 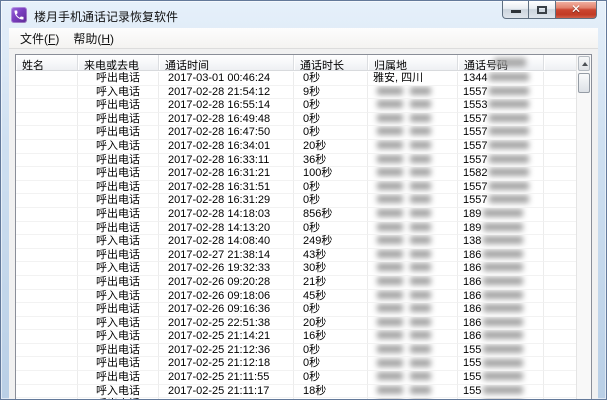 I want to click on call-record-row: 呼出电话 2017-02-28 16:33:11 36秒 1557, so click(x=296, y=160).